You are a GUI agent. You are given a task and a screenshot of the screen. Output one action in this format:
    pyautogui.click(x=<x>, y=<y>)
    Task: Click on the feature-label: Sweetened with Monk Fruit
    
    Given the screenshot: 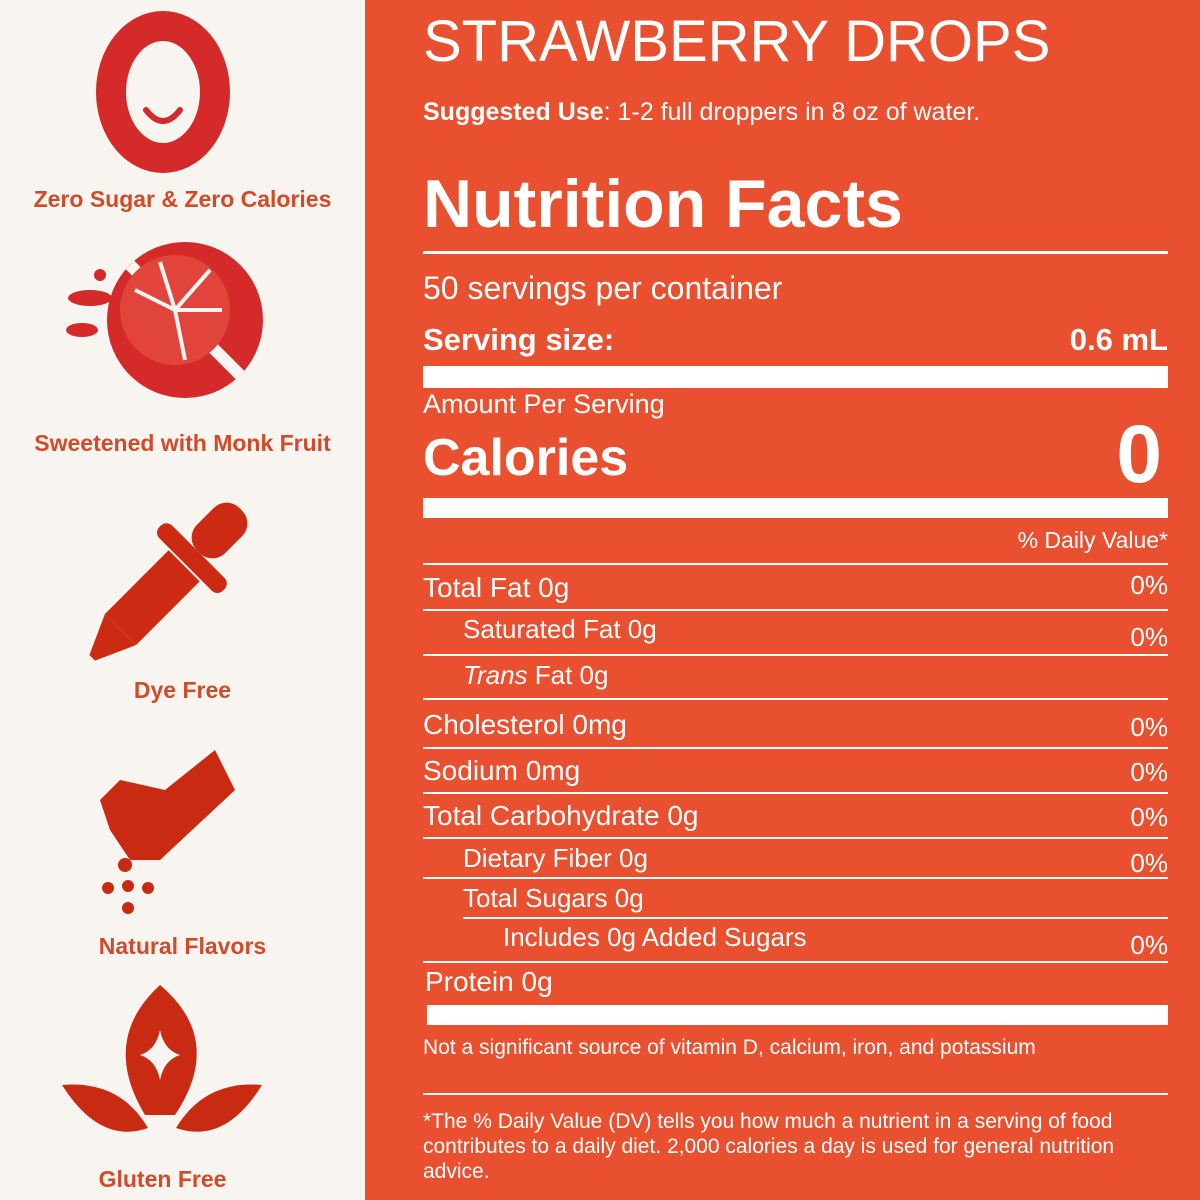 What is the action you would take?
    pyautogui.click(x=182, y=443)
    